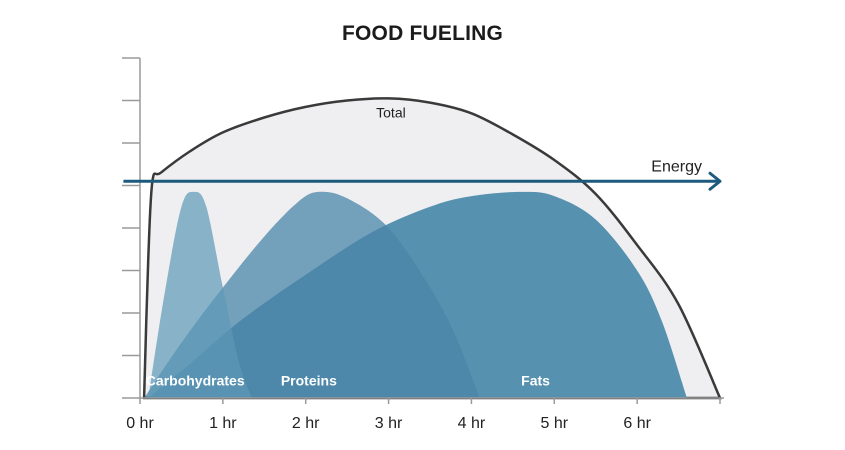  What do you see at coordinates (554, 423) in the screenshot?
I see `x-tick-label: 5 hr` at bounding box center [554, 423].